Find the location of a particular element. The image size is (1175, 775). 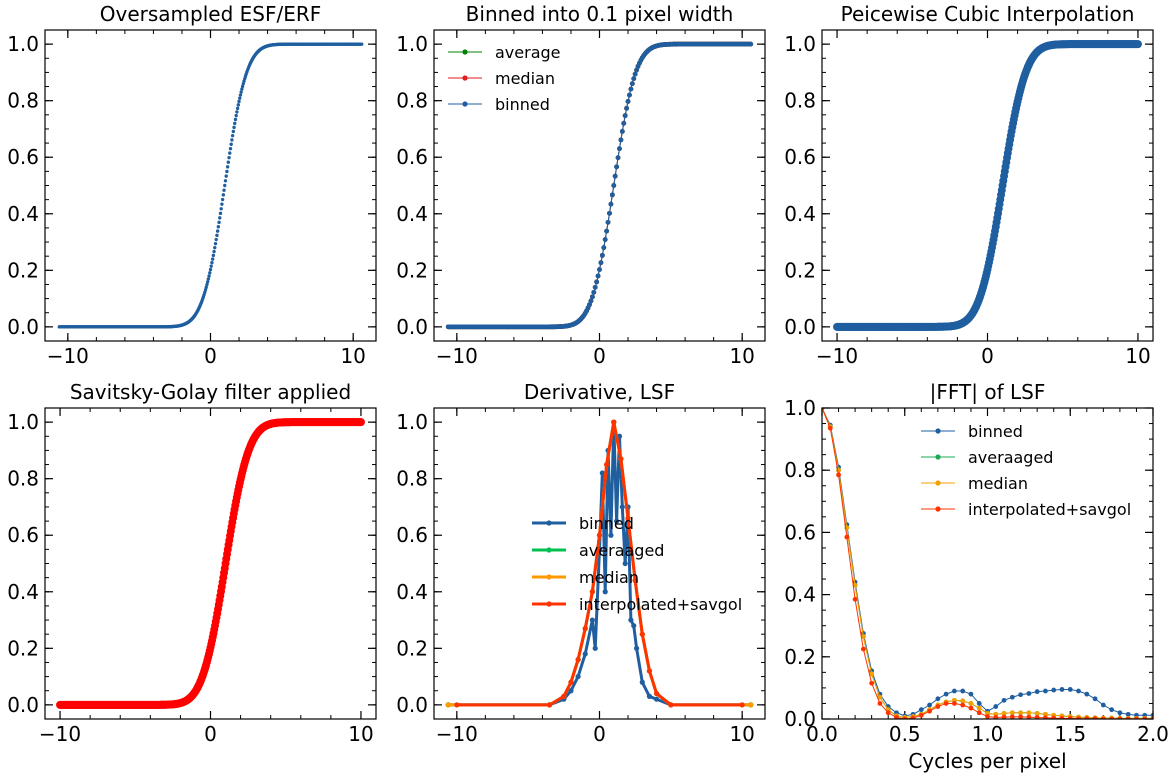

chart-title: |FFT| of LSF is located at coordinates (988, 392).